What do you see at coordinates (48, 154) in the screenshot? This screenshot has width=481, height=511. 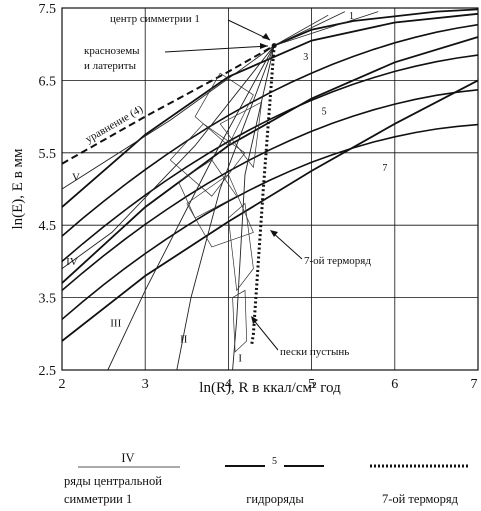 I see `y-tick-label: 5.5` at bounding box center [48, 154].